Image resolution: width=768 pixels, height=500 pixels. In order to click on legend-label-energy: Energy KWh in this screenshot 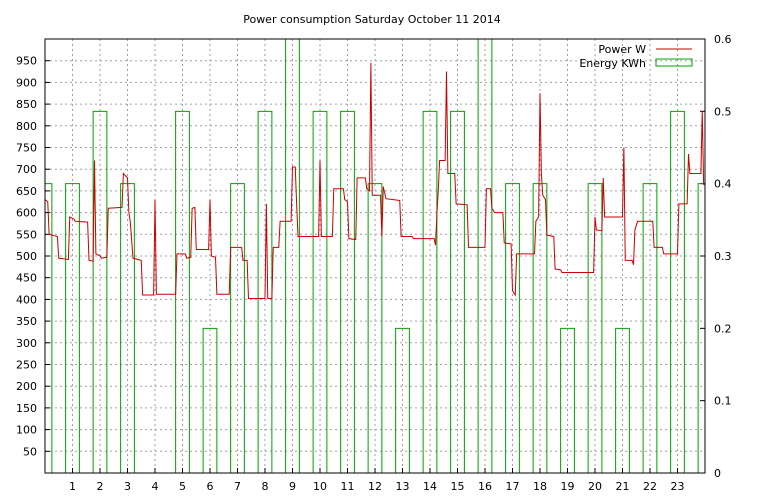, I will do `click(612, 63)`.